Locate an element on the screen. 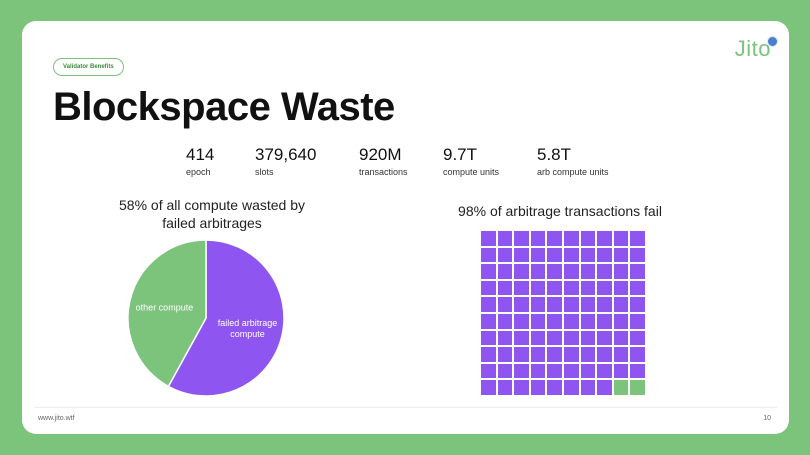  footer-url: www.jito.wtf is located at coordinates (56, 418).